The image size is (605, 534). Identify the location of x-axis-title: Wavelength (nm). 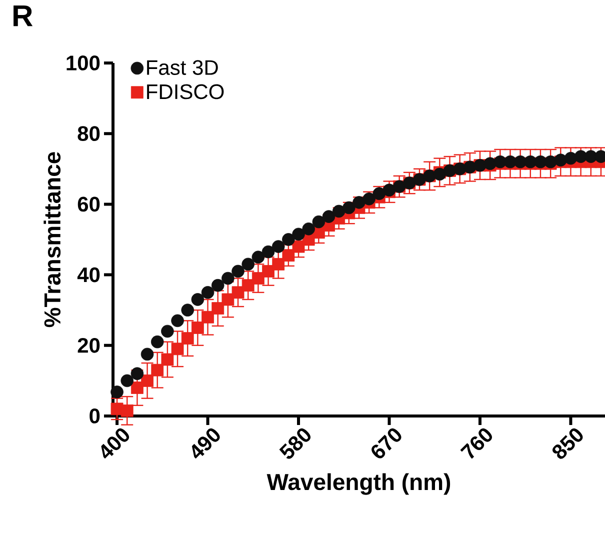
(358, 484).